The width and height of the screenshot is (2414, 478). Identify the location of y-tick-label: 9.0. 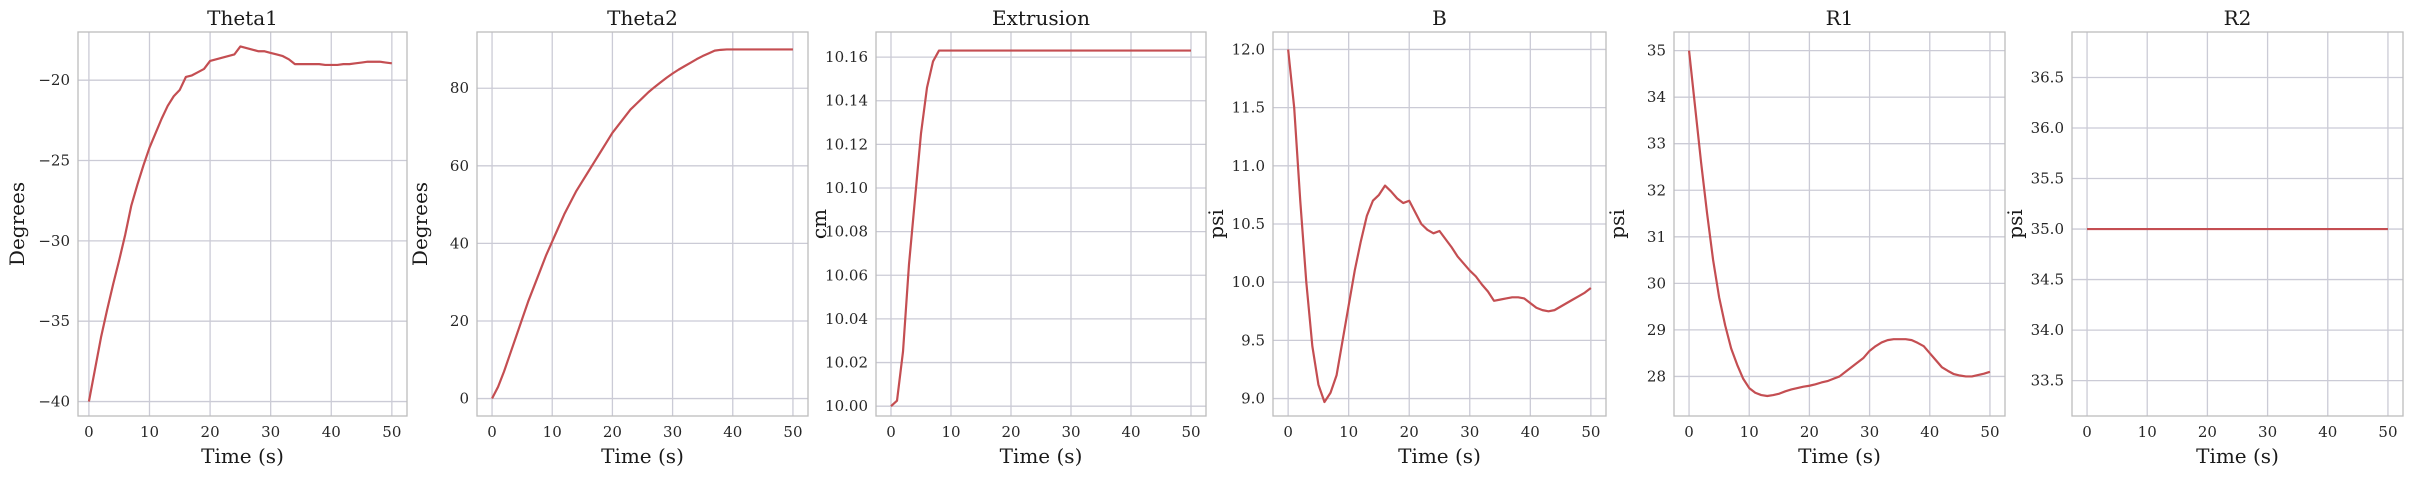
(1253, 399).